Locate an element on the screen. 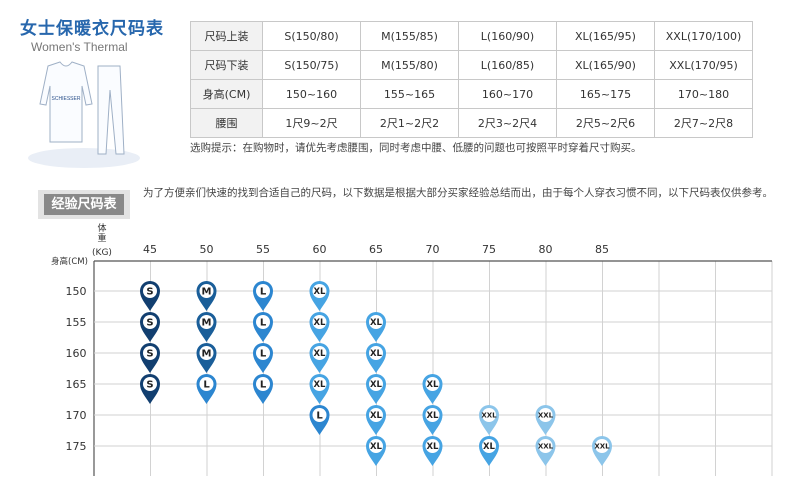 This screenshot has width=790, height=488. height-tick-label: 160 is located at coordinates (76, 353).